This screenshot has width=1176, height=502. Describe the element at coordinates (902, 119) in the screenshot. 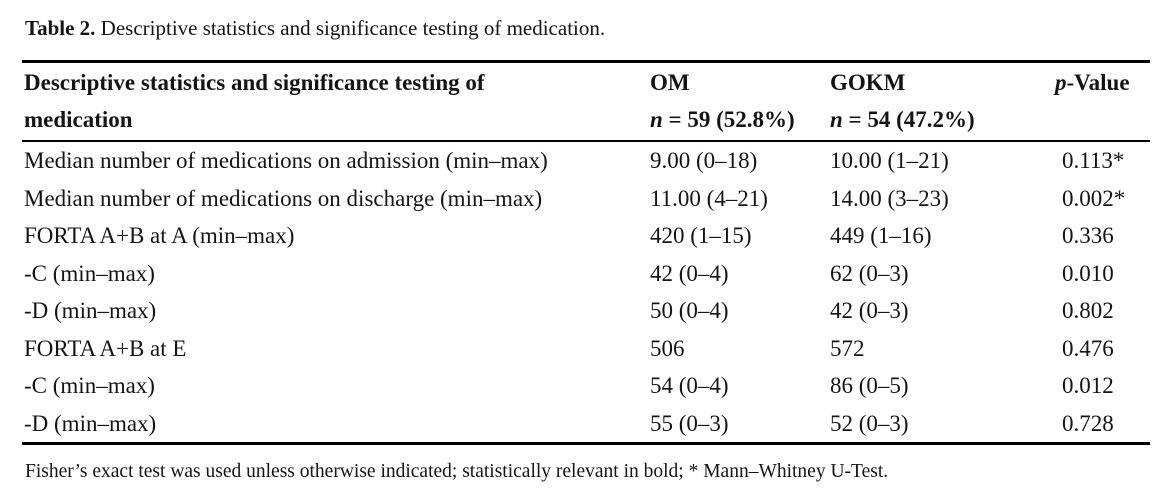

I see `gokm-sample-size: n = 54 (47.2%)` at that location.